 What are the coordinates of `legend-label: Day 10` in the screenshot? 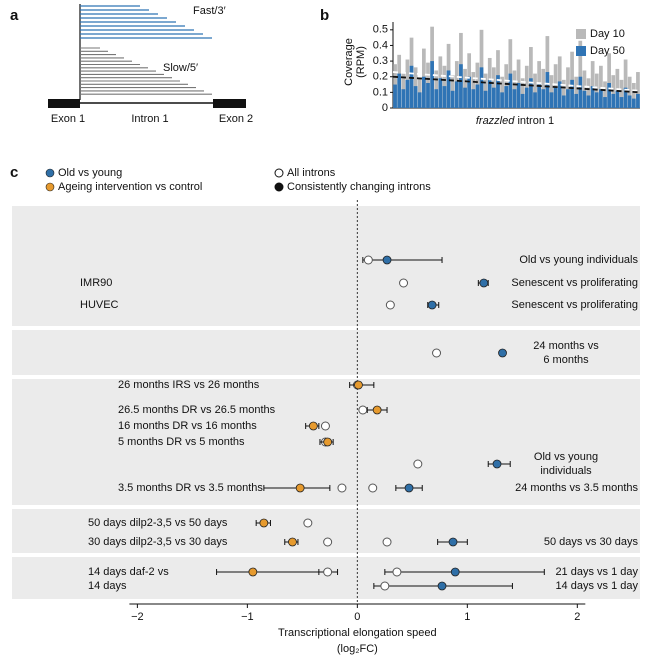 It's located at (607, 34).